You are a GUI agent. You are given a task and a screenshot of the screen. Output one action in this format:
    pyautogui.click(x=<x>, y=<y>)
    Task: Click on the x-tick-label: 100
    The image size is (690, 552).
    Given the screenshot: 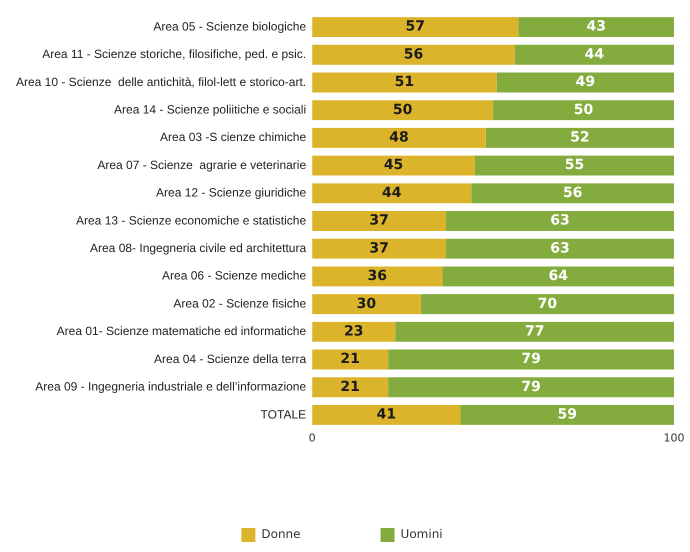 What is the action you would take?
    pyautogui.click(x=674, y=437)
    